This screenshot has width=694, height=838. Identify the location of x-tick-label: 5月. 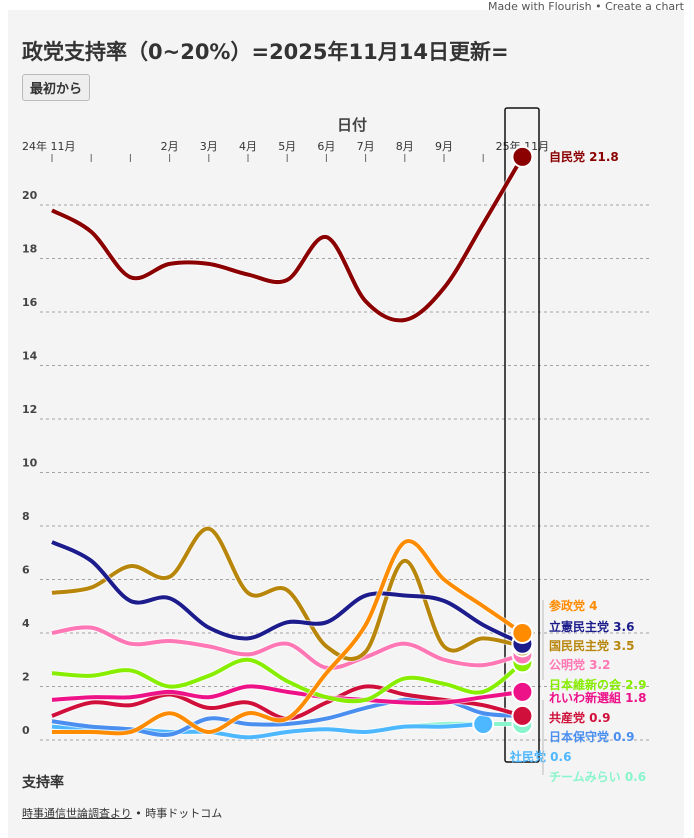
(287, 146).